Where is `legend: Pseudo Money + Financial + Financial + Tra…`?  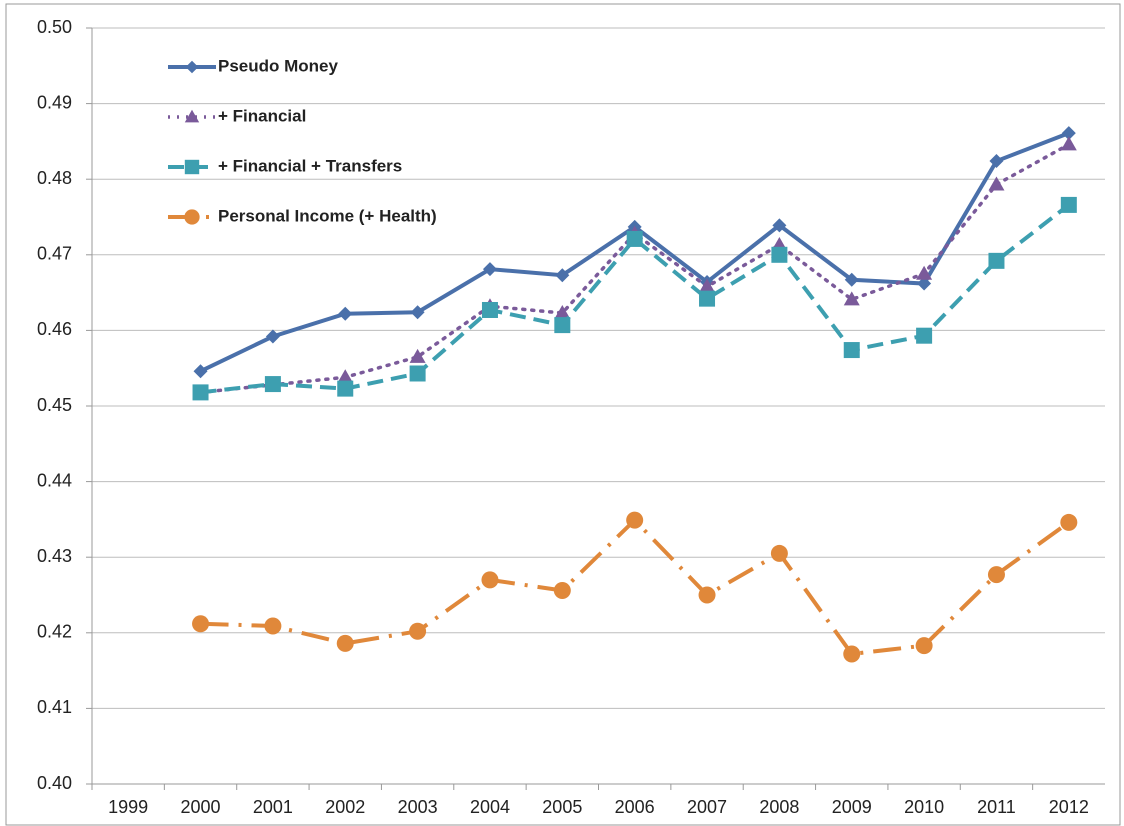 legend: Pseudo Money + Financial + Financial + Tra… is located at coordinates (302, 140).